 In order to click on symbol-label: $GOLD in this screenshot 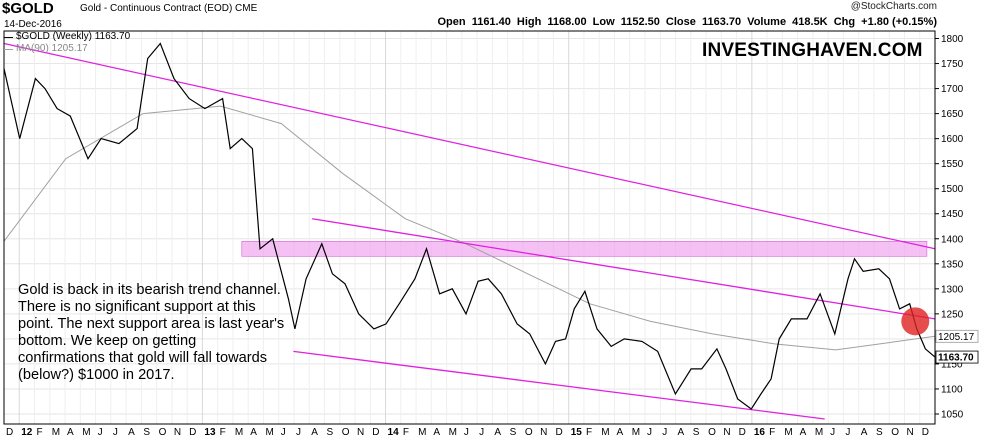, I will do `click(28, 8)`.